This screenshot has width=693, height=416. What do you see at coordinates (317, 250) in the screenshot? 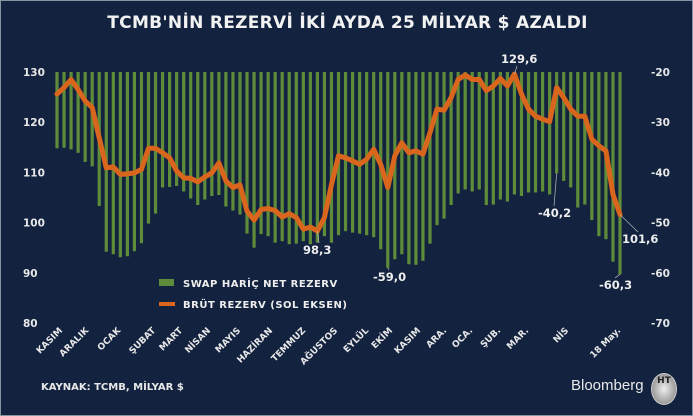
I see `annotation-label: 98,3` at bounding box center [317, 250].